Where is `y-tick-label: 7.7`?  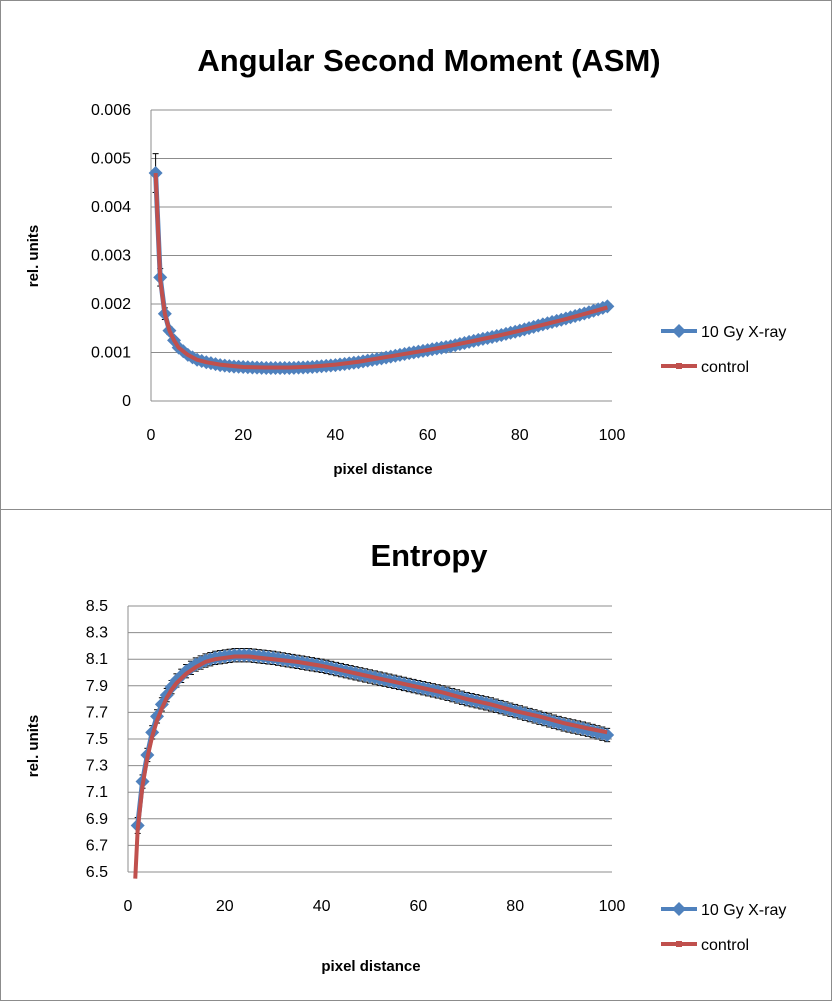
y-tick-label: 7.7 is located at coordinates (97, 712).